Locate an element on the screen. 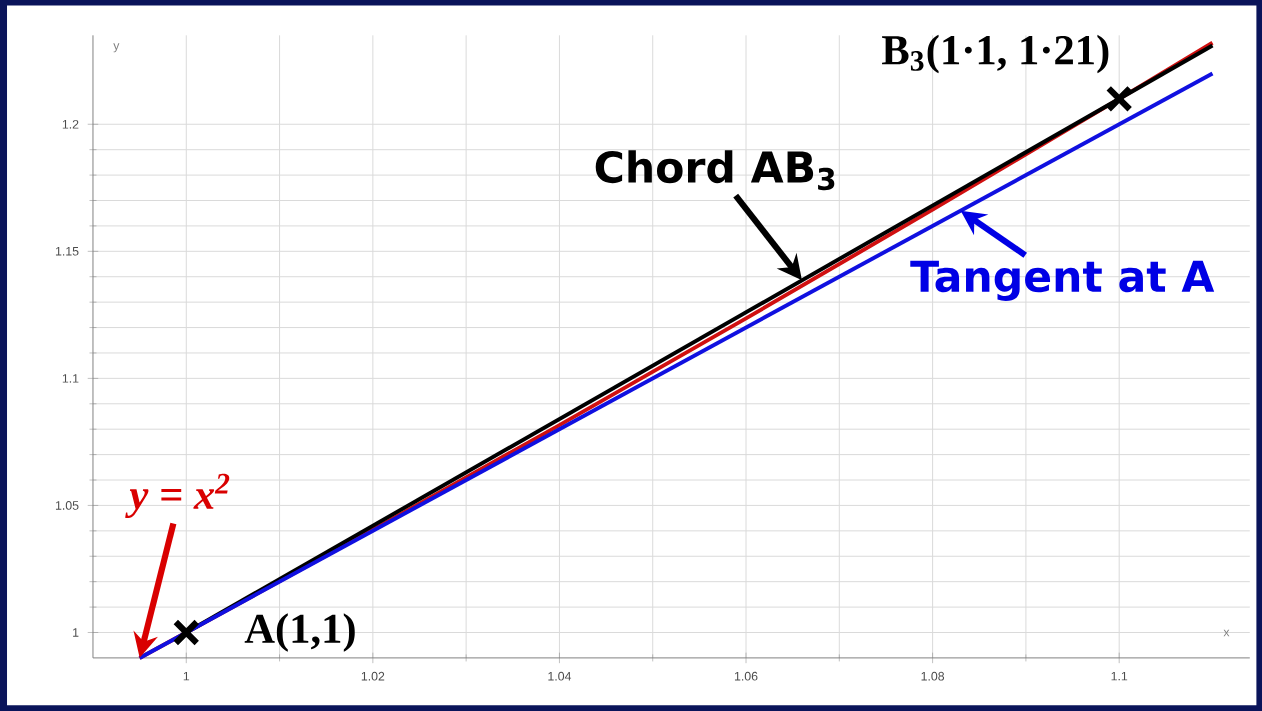 The image size is (1262, 711). x-axis-title: x is located at coordinates (1226, 633).